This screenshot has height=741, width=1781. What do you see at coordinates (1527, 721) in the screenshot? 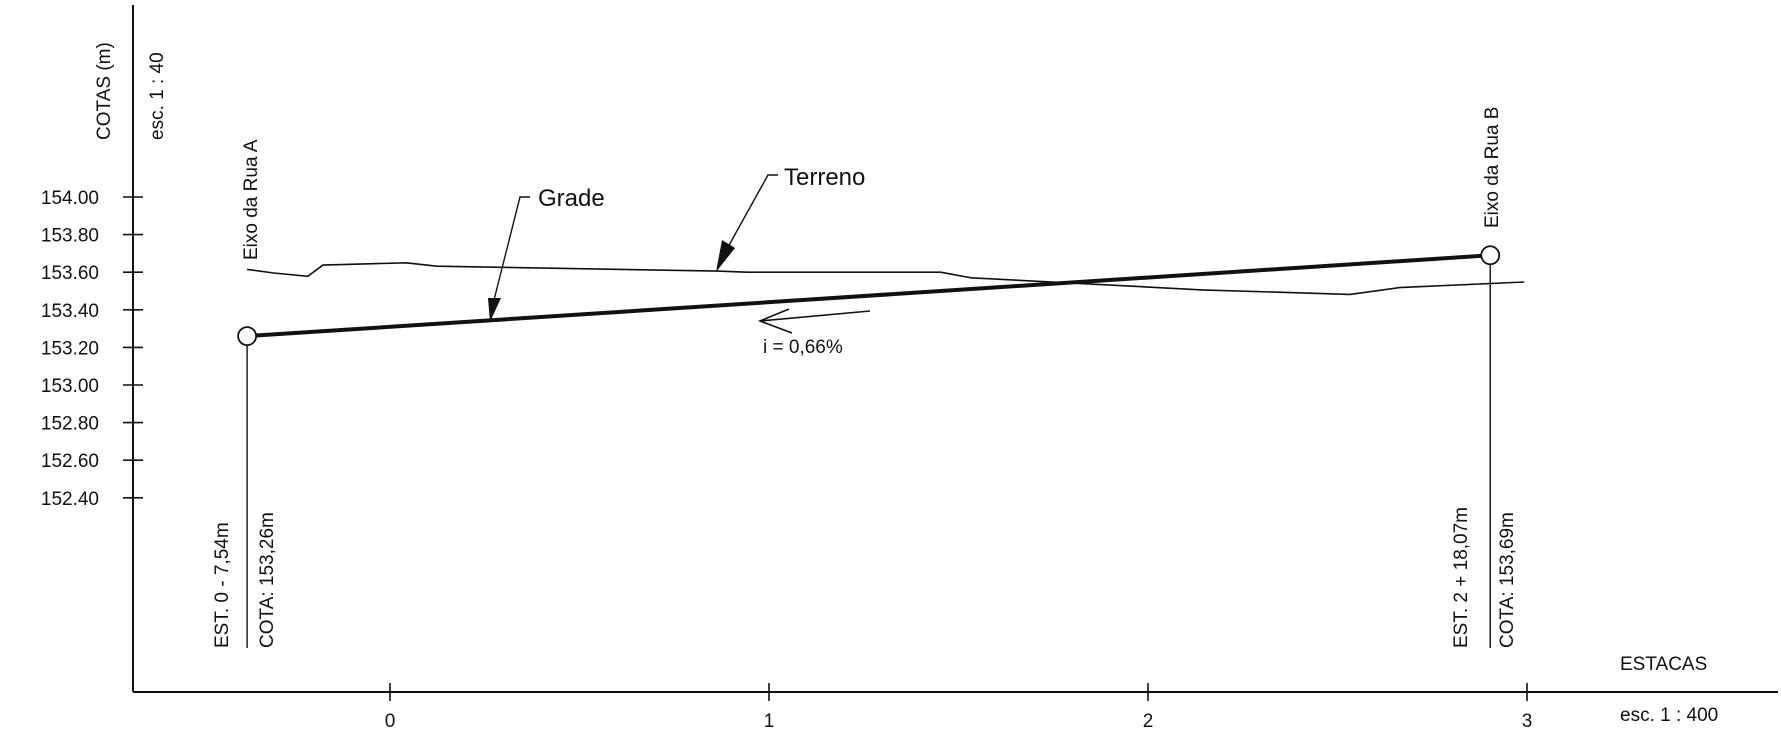
I see `x-tick-label: 3` at bounding box center [1527, 721].